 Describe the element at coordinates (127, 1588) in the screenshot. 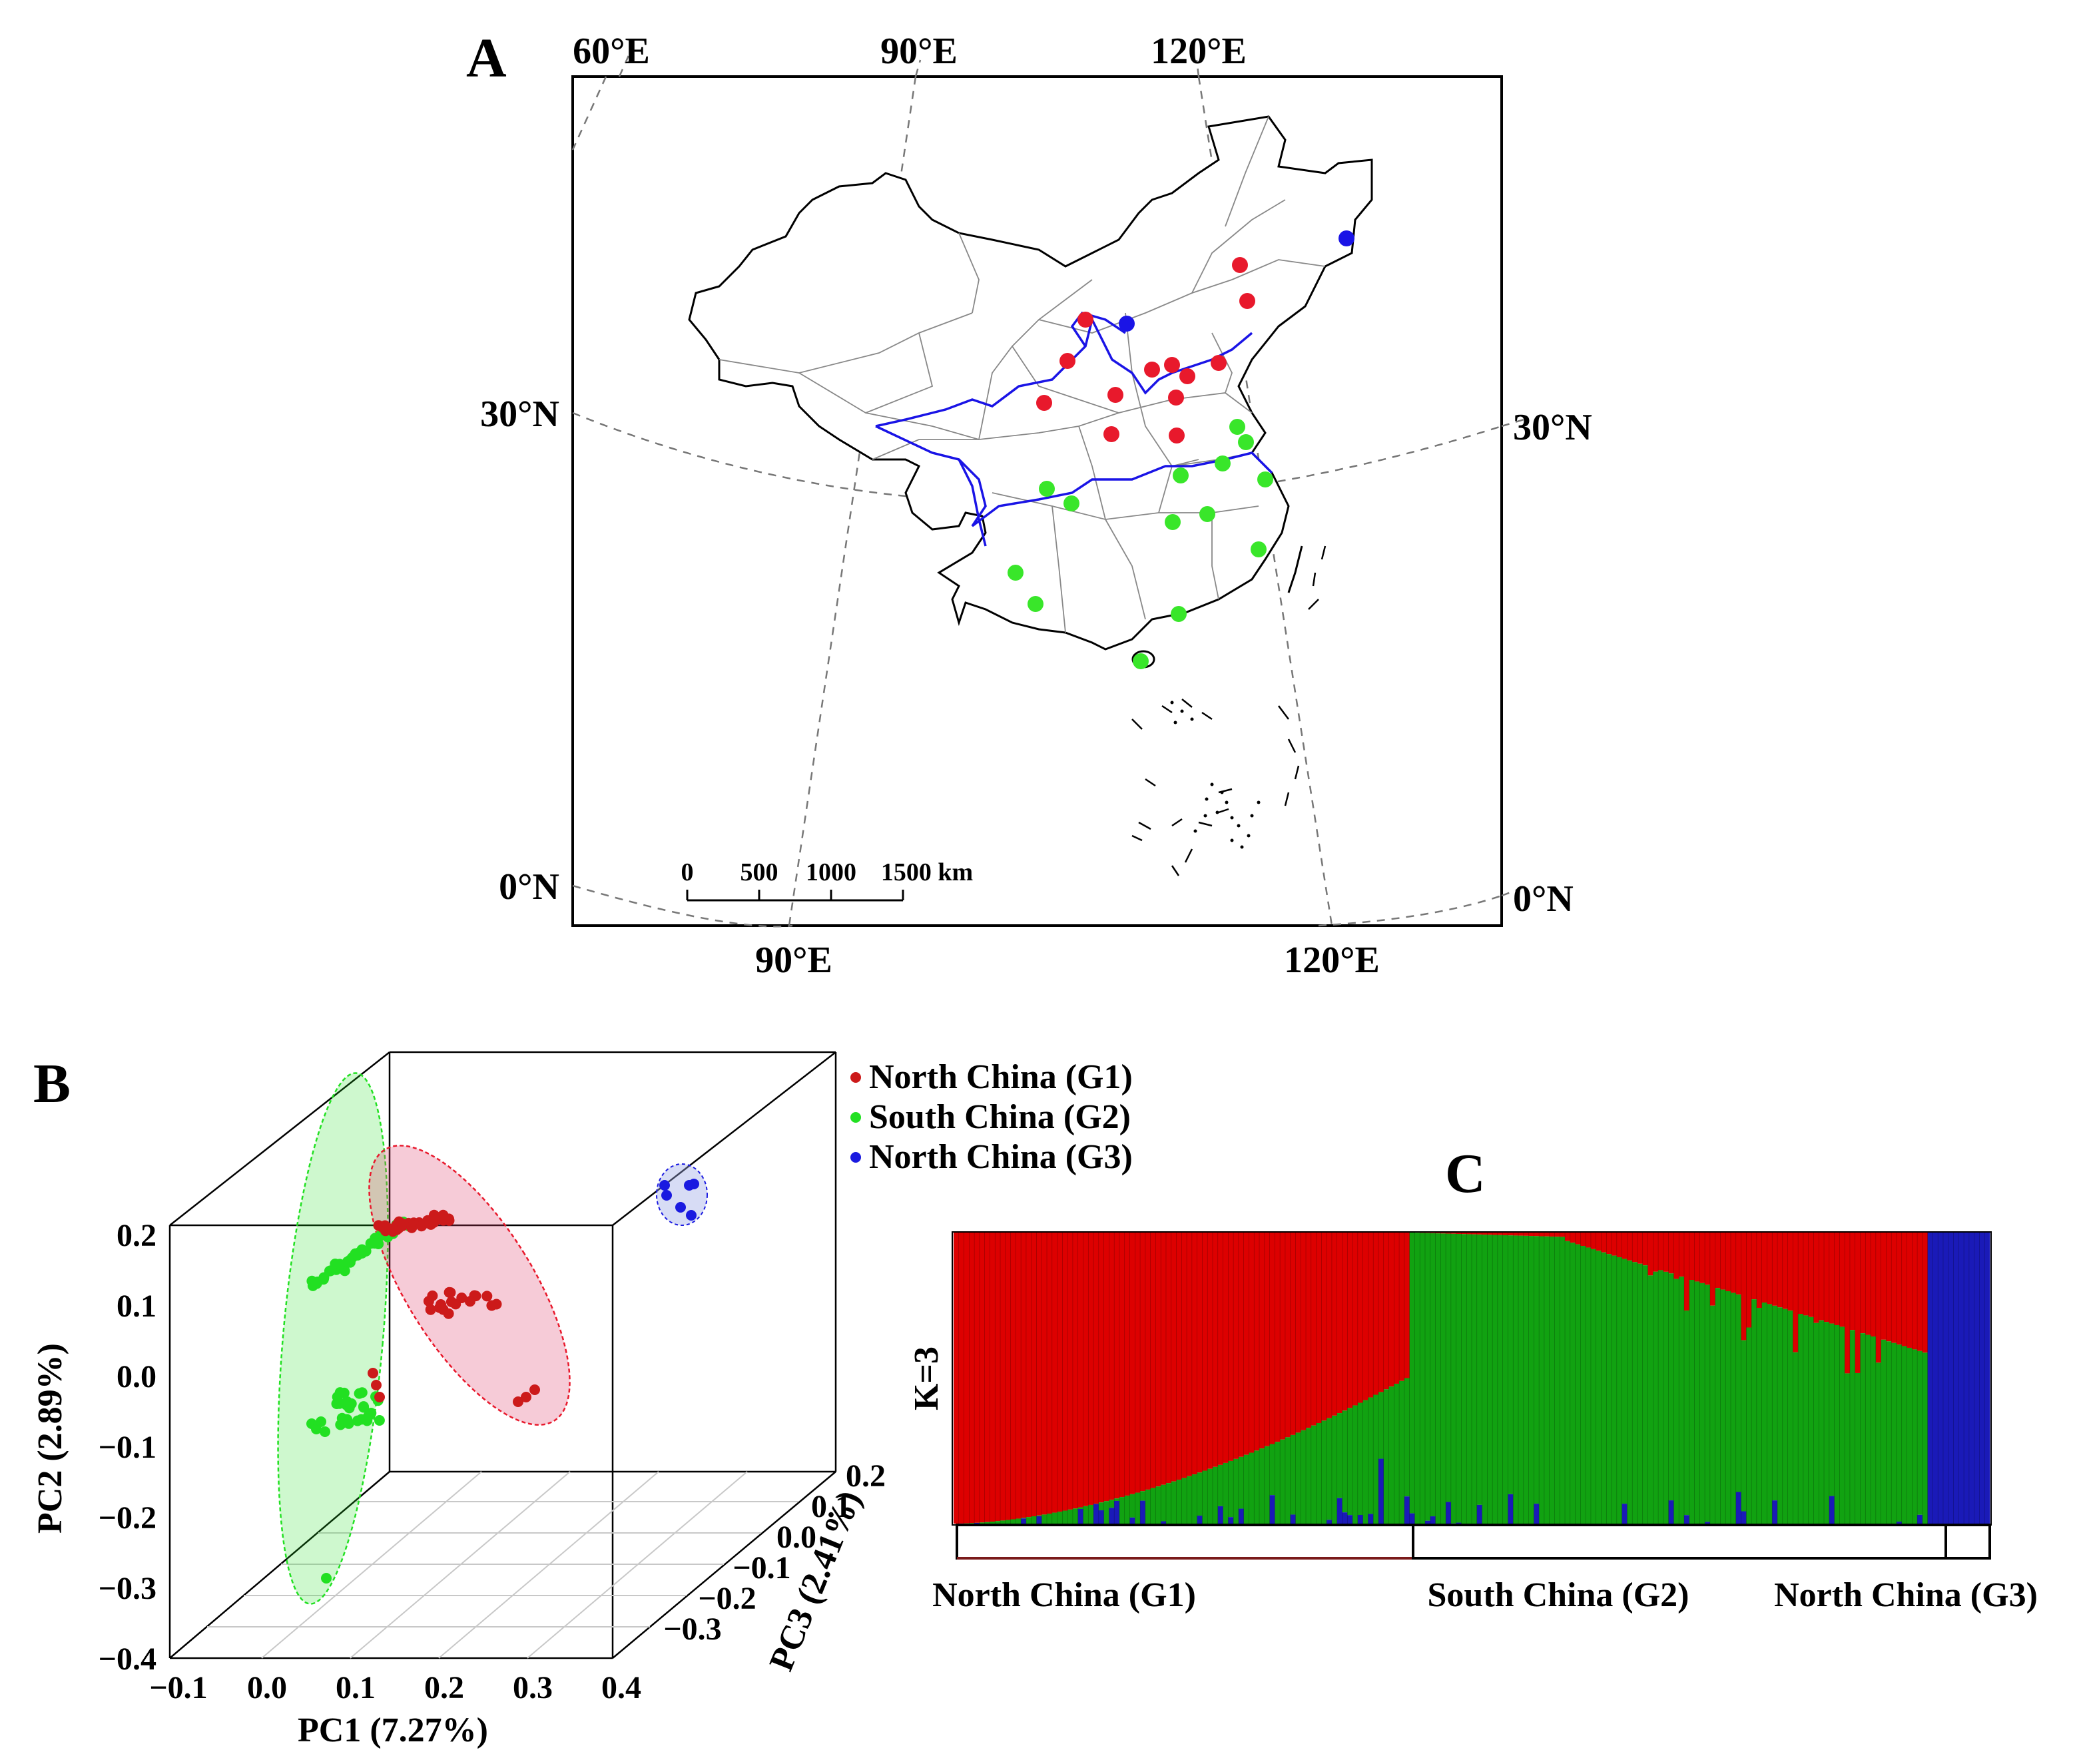

I see `pc2-tick: −0.3` at that location.